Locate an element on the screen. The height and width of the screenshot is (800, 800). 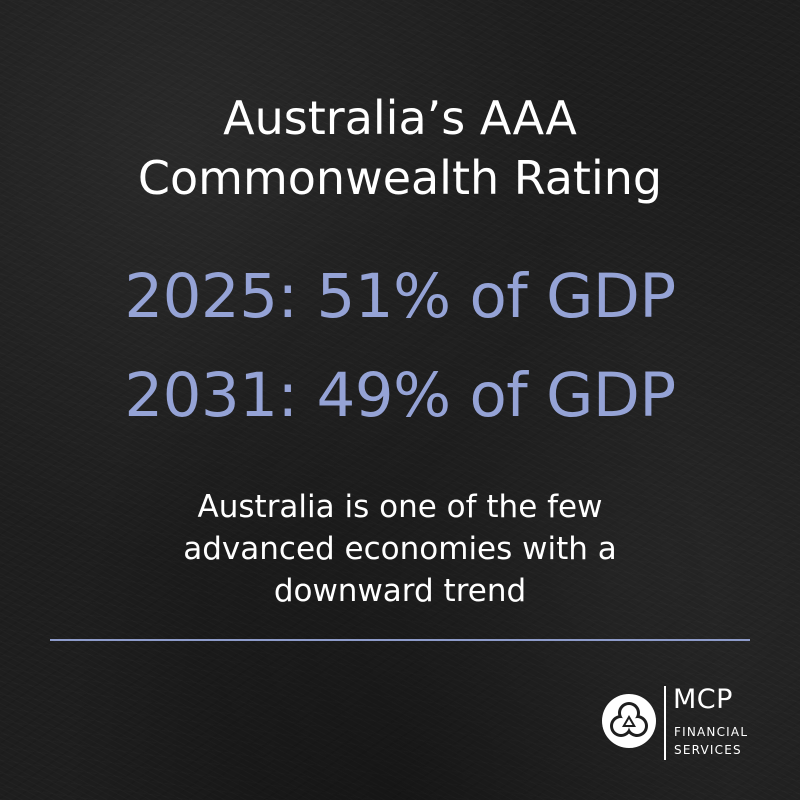
stat-2031: 2031: 49% of GDP is located at coordinates (400, 395).